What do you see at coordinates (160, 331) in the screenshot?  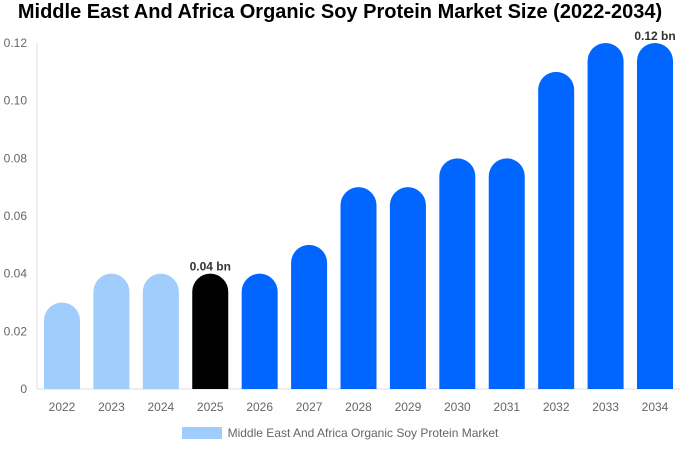 I see `bar-2024` at bounding box center [160, 331].